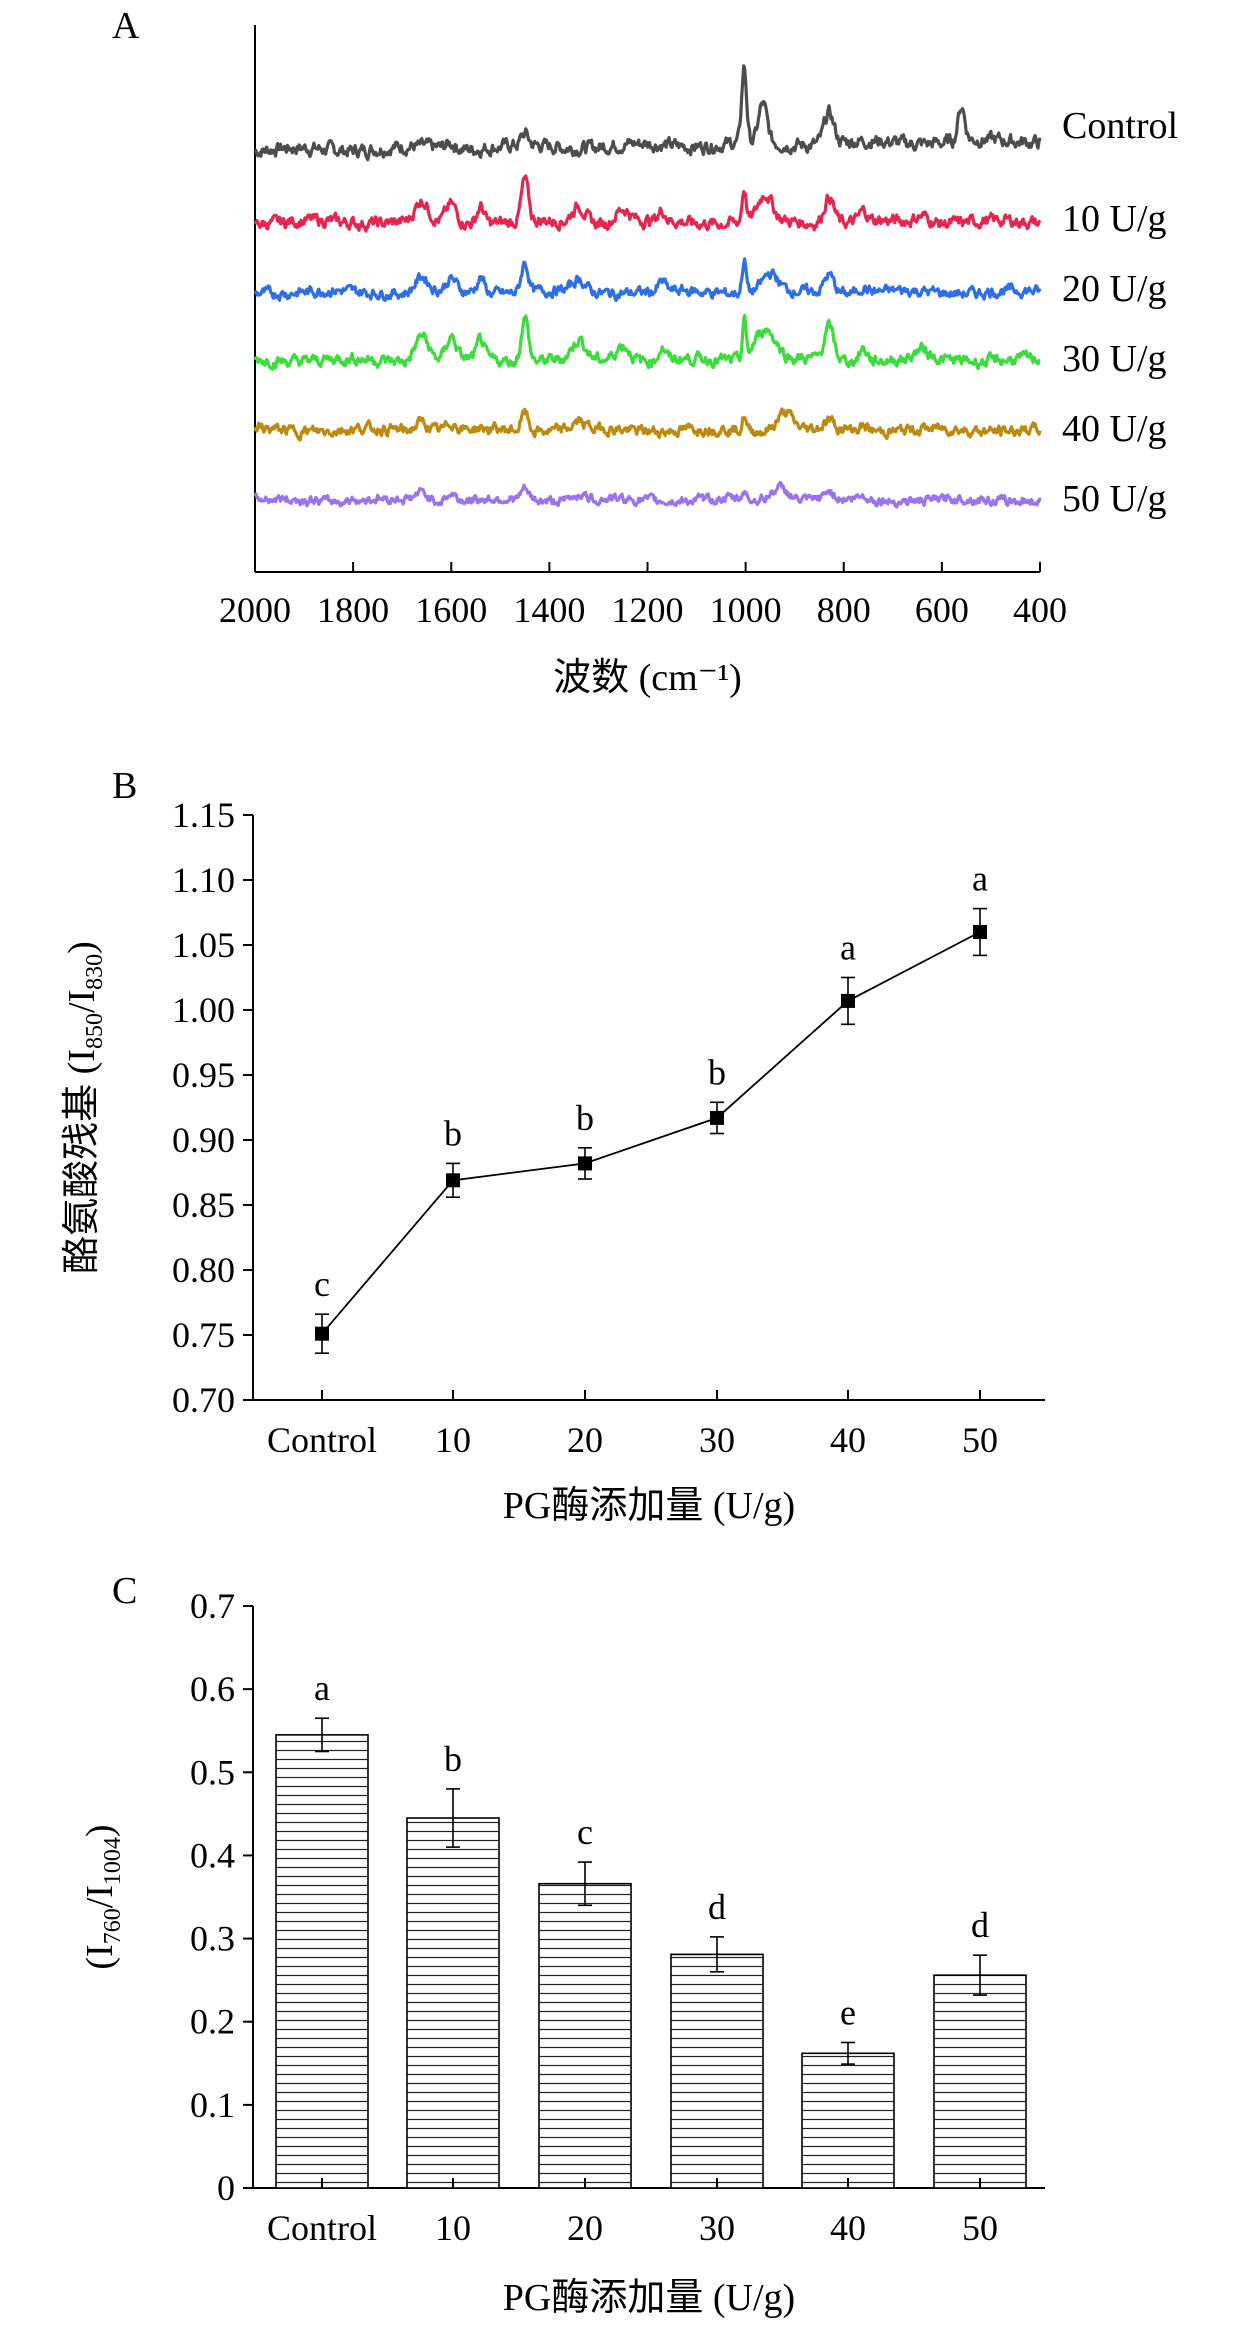 The width and height of the screenshot is (1260, 2332). Describe the element at coordinates (95, 972) in the screenshot. I see `y-axis-title-subscript: 830` at that location.